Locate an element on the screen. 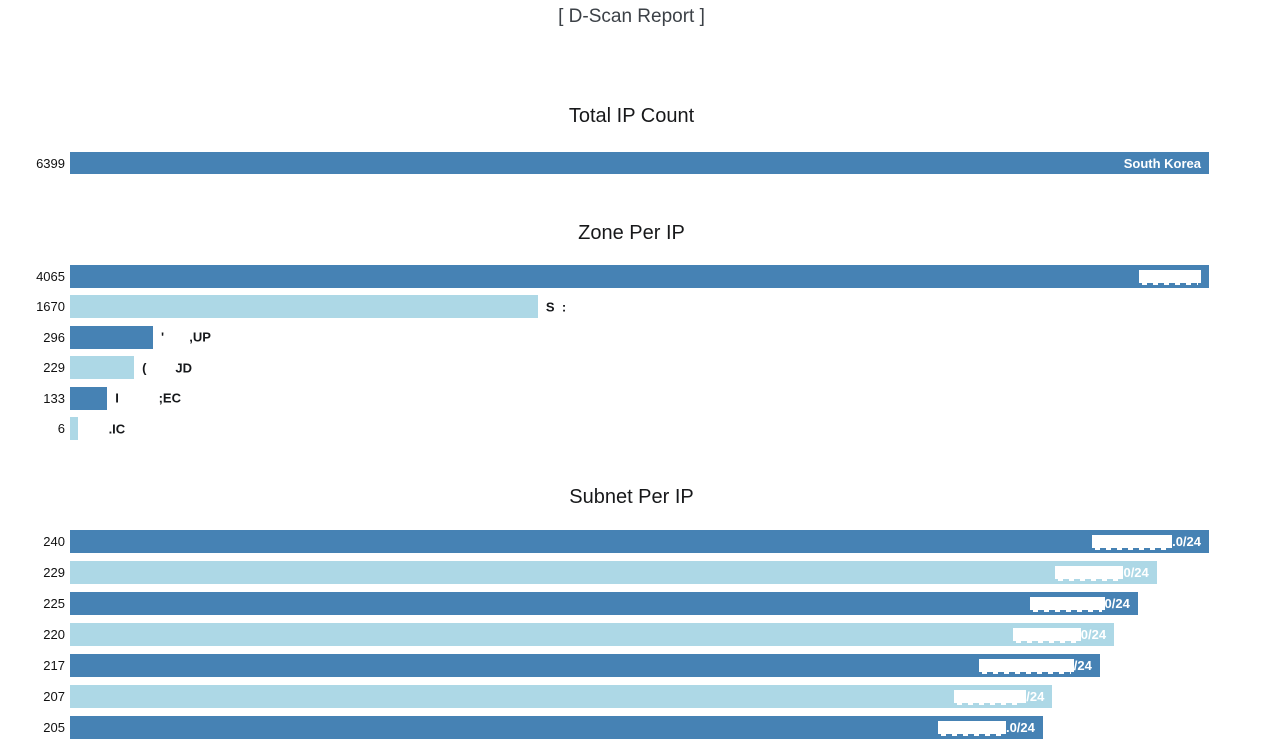 The width and height of the screenshot is (1263, 743). bar-label-redacted is located at coordinates (1170, 277).